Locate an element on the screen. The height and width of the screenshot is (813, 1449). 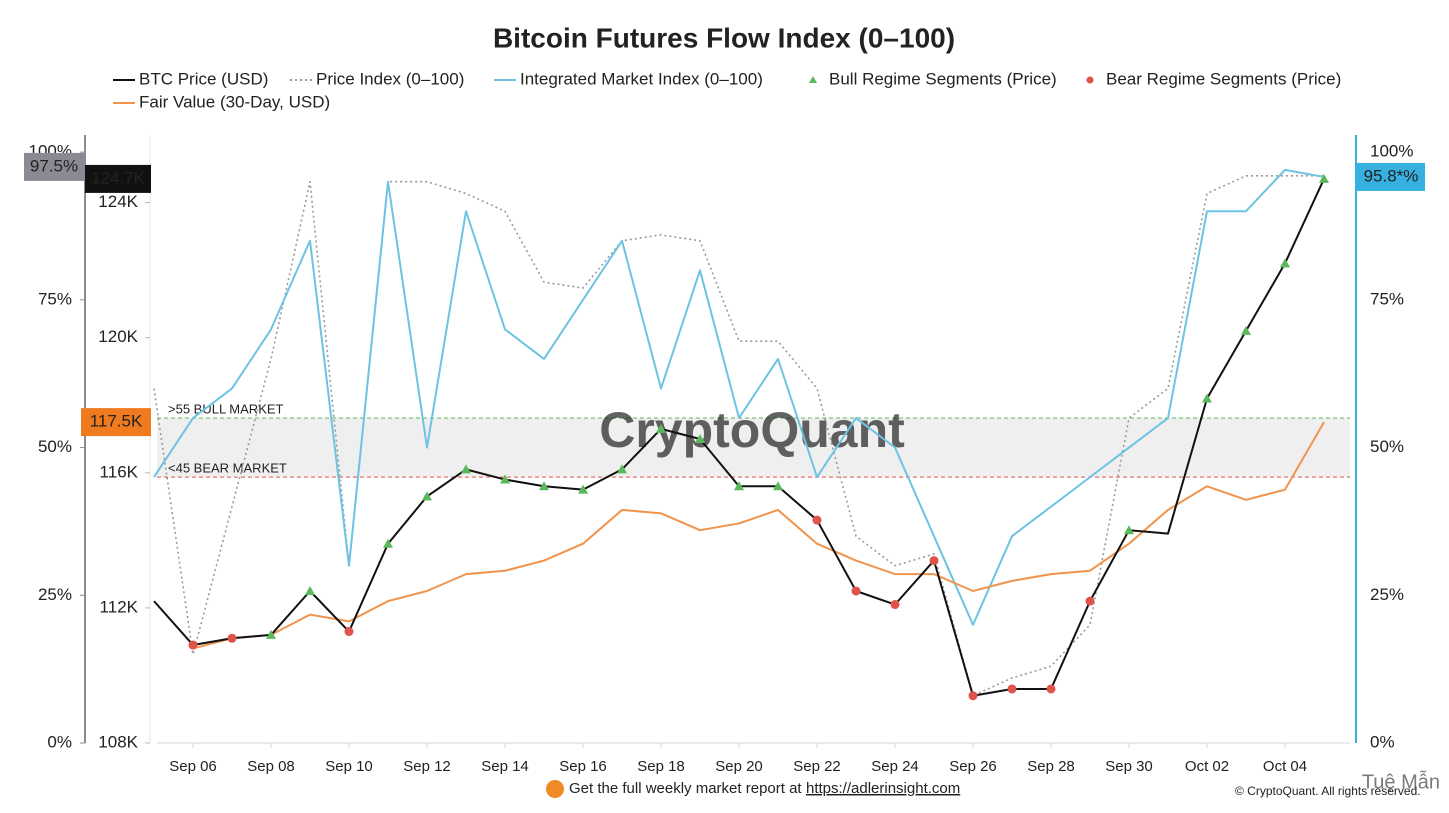
x-tick-label: Sep 10 is located at coordinates (349, 766).